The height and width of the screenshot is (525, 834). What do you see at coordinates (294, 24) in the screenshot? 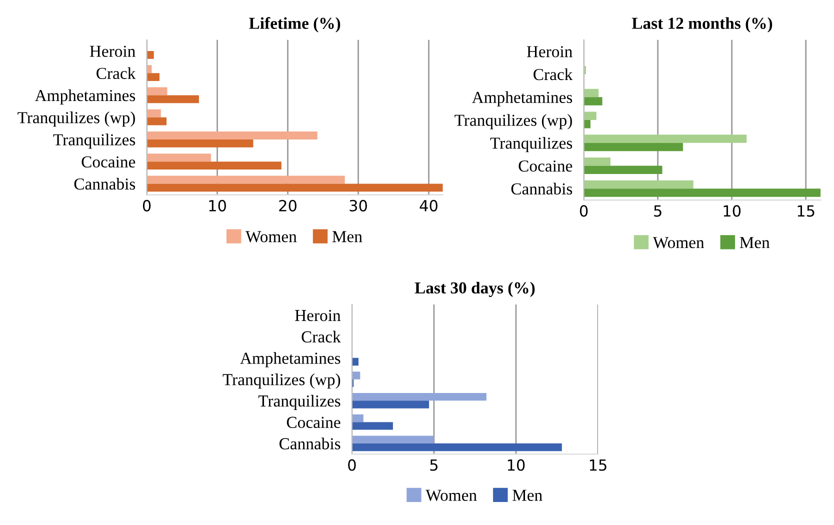
I see `chart-title: Lifetime (%)` at bounding box center [294, 24].